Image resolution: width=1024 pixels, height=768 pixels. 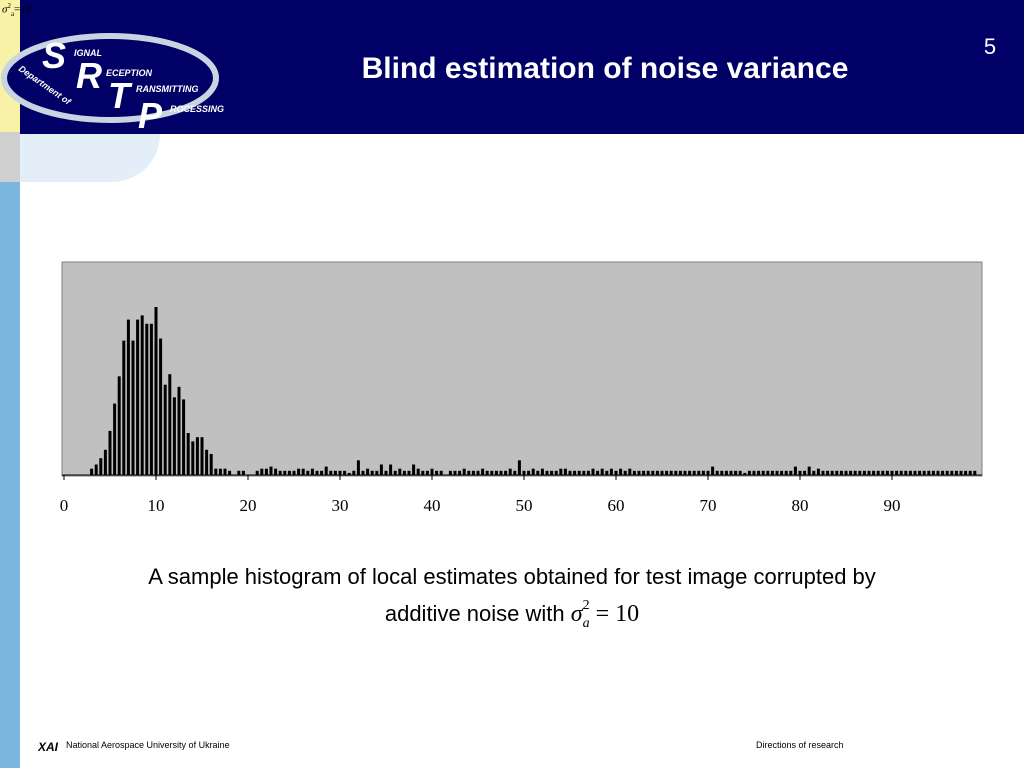 What do you see at coordinates (64, 505) in the screenshot?
I see `x-tick-label: 0` at bounding box center [64, 505].